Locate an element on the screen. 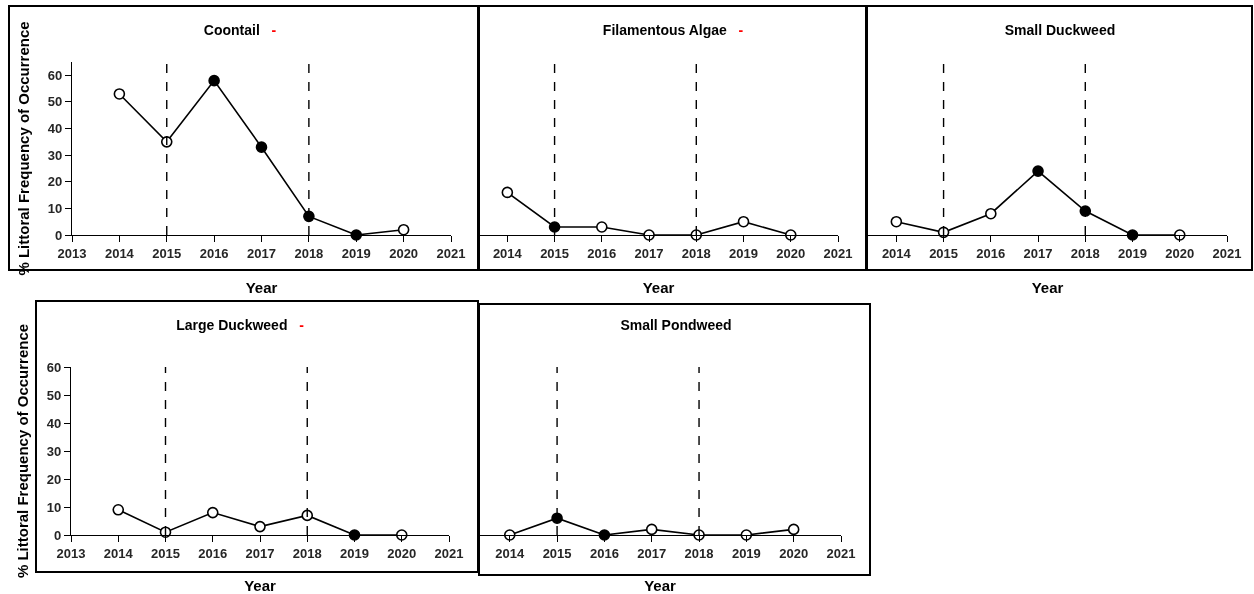 Image resolution: width=1254 pixels, height=594 pixels. chart-title: Coontail is located at coordinates (231, 29).